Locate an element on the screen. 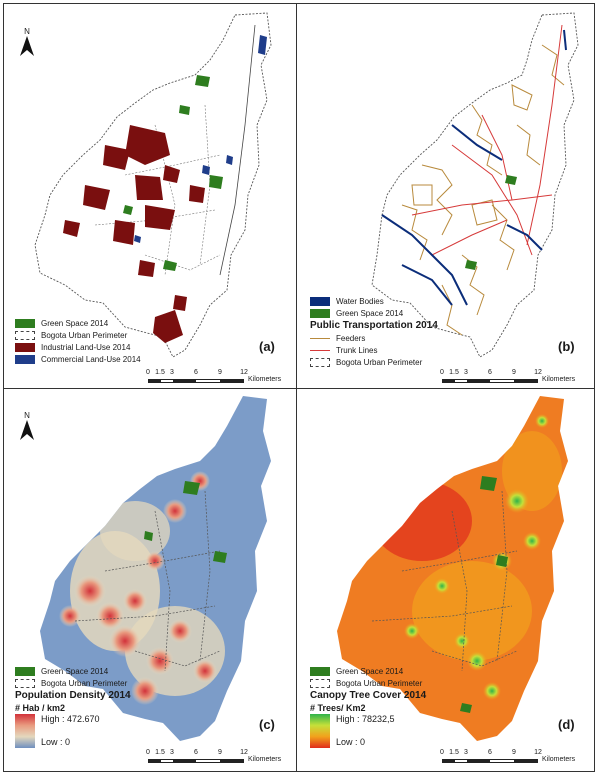 The image size is (600, 777). ramp-title: # Hab / km2 is located at coordinates (40, 708).